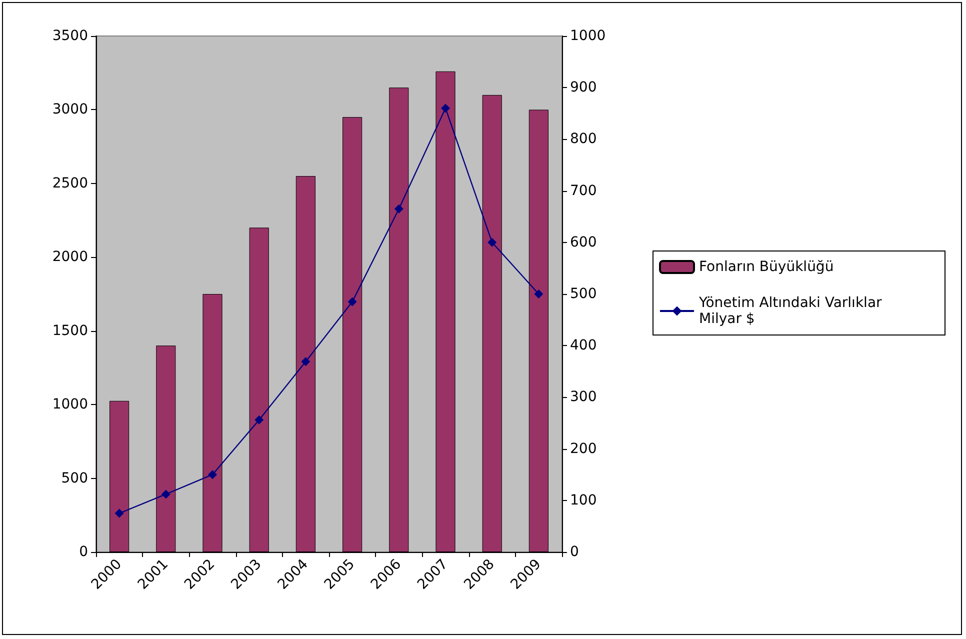  Describe the element at coordinates (583, 139) in the screenshot. I see `y2-tick-label: 800` at that location.